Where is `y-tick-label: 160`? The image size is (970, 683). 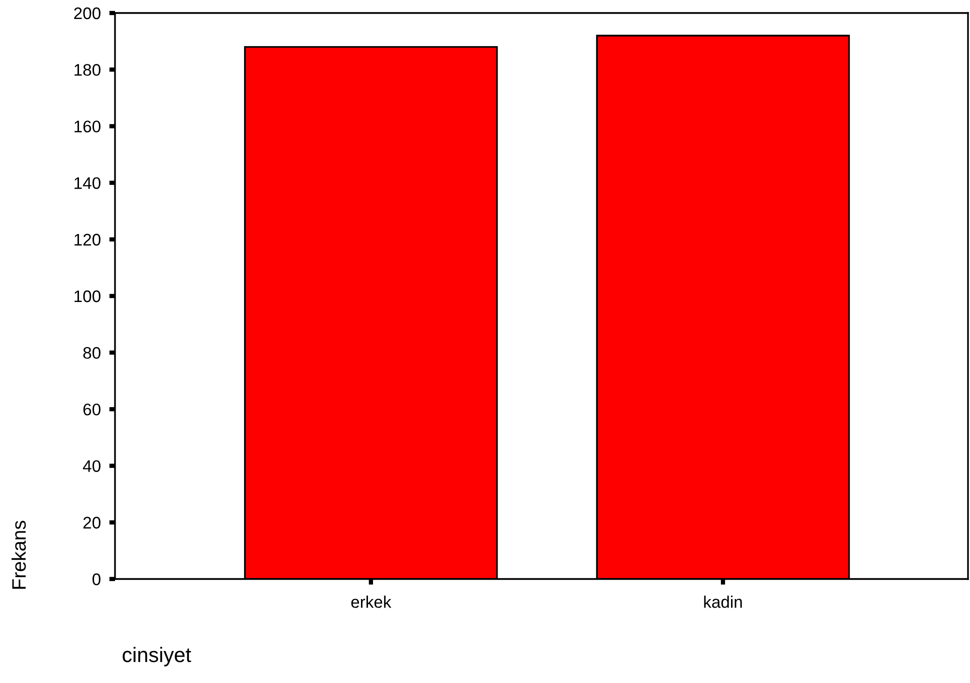
y-tick-label: 160 is located at coordinates (87, 126).